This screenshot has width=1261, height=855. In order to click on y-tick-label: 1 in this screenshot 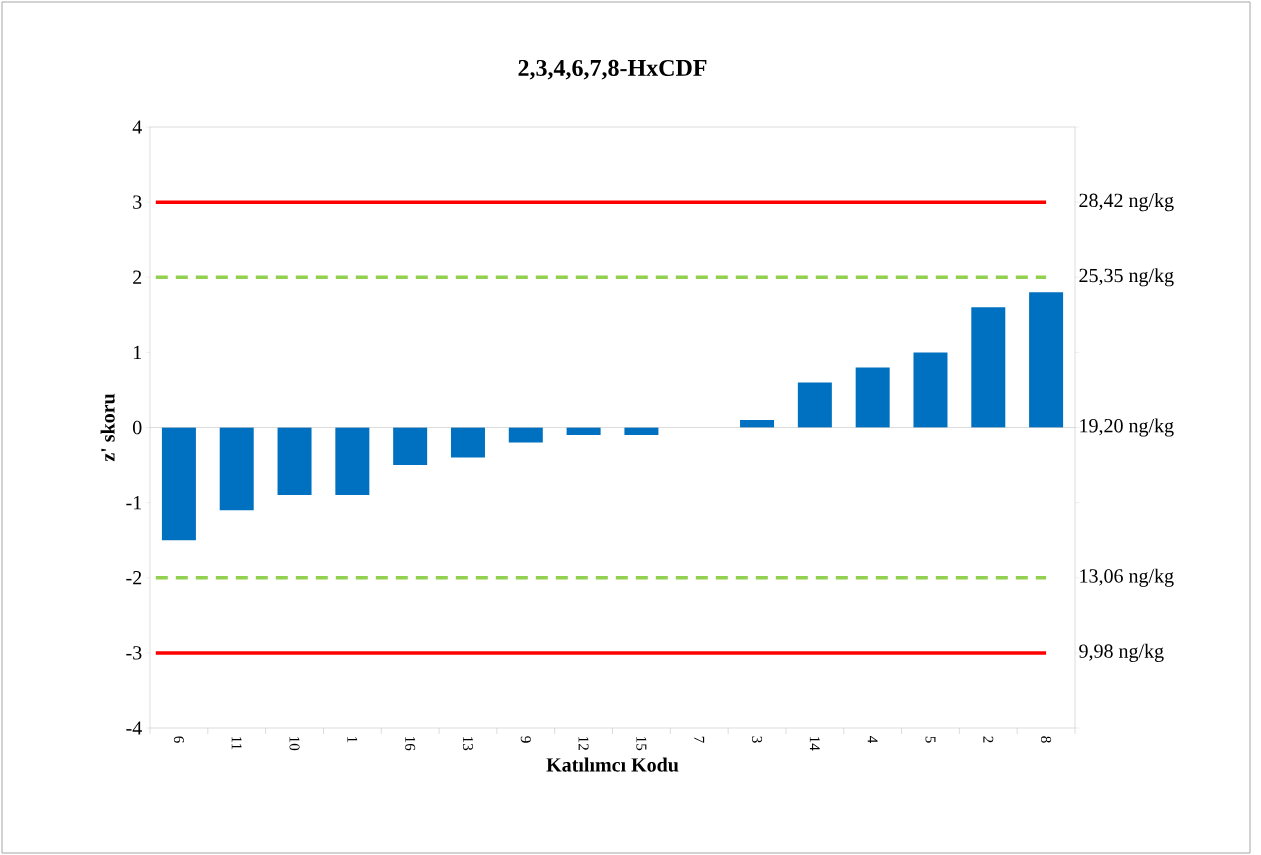, I will do `click(138, 352)`.